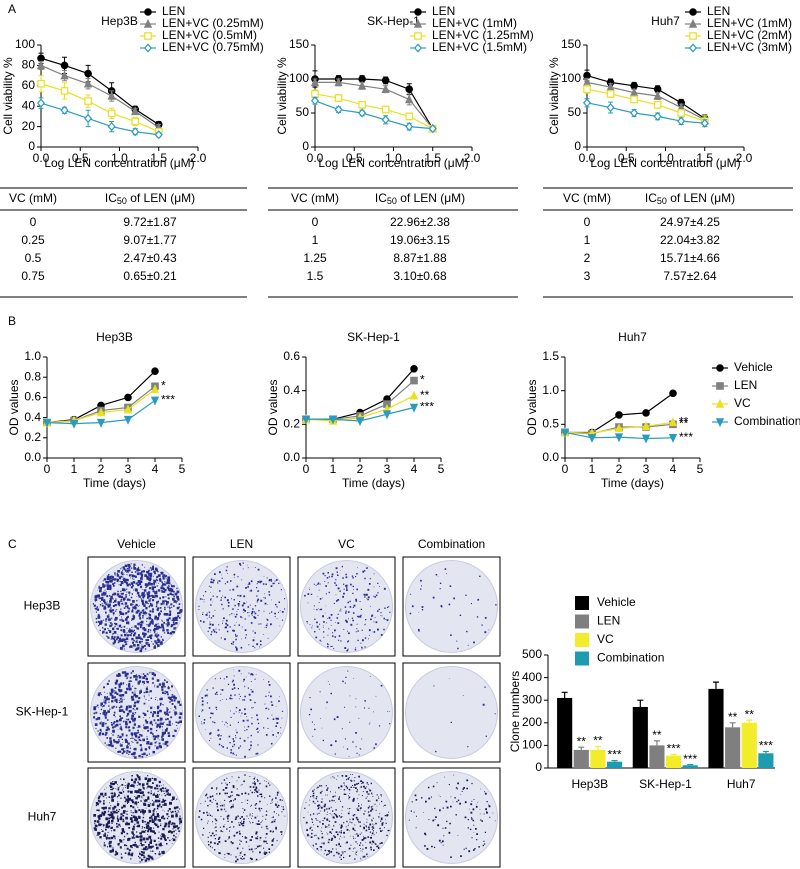 The height and width of the screenshot is (869, 800). What do you see at coordinates (393, 21) in the screenshot?
I see `chart-title: SK-Hep-1` at bounding box center [393, 21].